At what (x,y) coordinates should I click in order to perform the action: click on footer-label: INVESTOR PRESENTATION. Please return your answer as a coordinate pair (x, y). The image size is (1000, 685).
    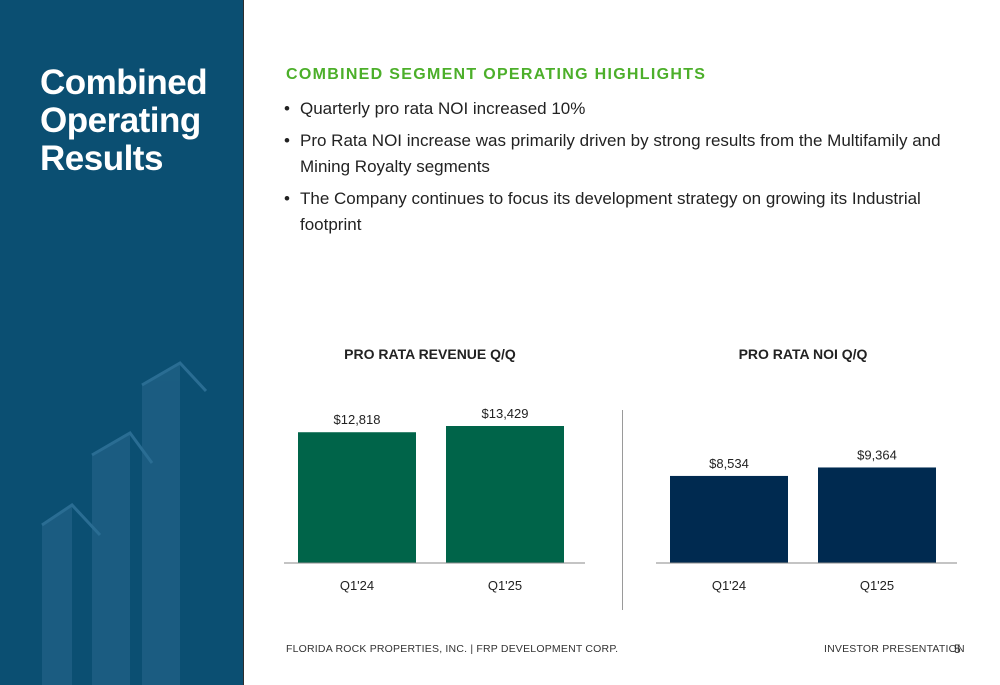
    Looking at the image, I should click on (894, 649).